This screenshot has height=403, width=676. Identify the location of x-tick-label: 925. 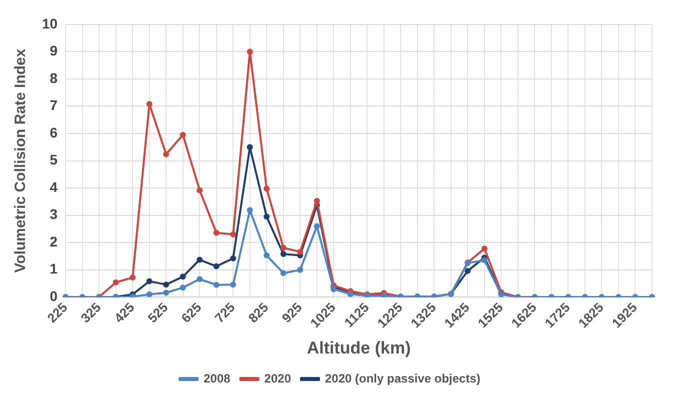
(291, 313).